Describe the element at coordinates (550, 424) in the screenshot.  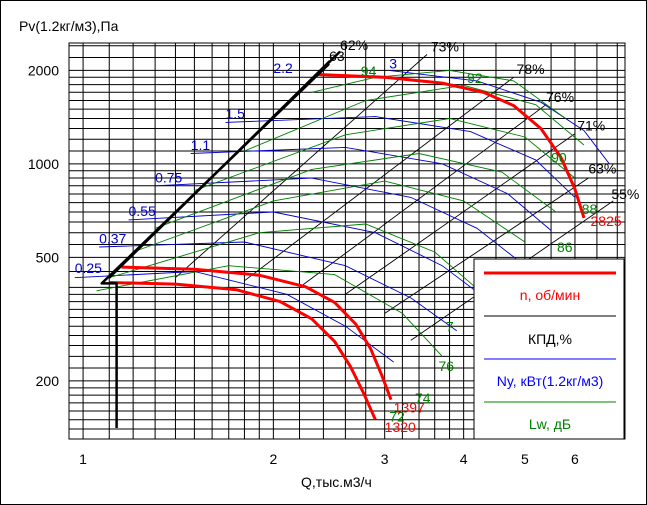
I see `legend-label-noise: Lw, дБ` at that location.